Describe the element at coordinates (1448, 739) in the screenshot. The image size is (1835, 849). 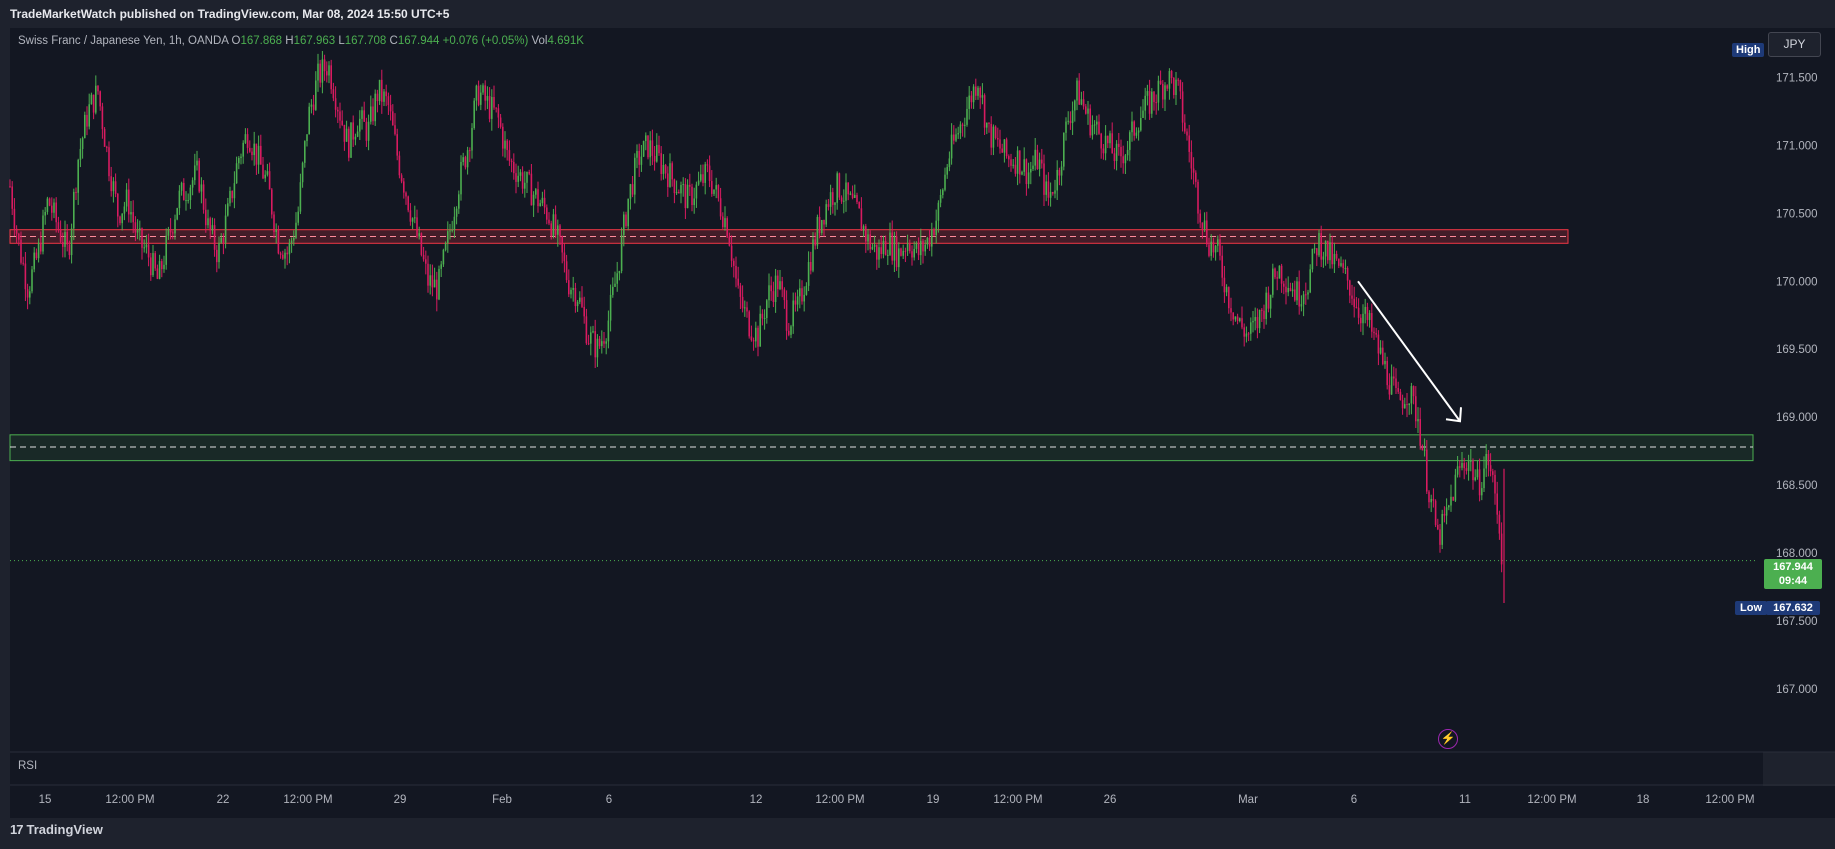
I see `lightning-icon: ⚡` at that location.